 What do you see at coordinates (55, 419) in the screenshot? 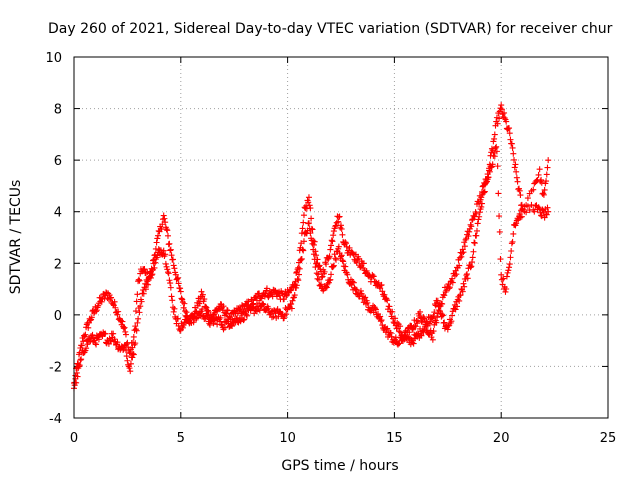
I see `y-tick-label: -4` at bounding box center [55, 419].